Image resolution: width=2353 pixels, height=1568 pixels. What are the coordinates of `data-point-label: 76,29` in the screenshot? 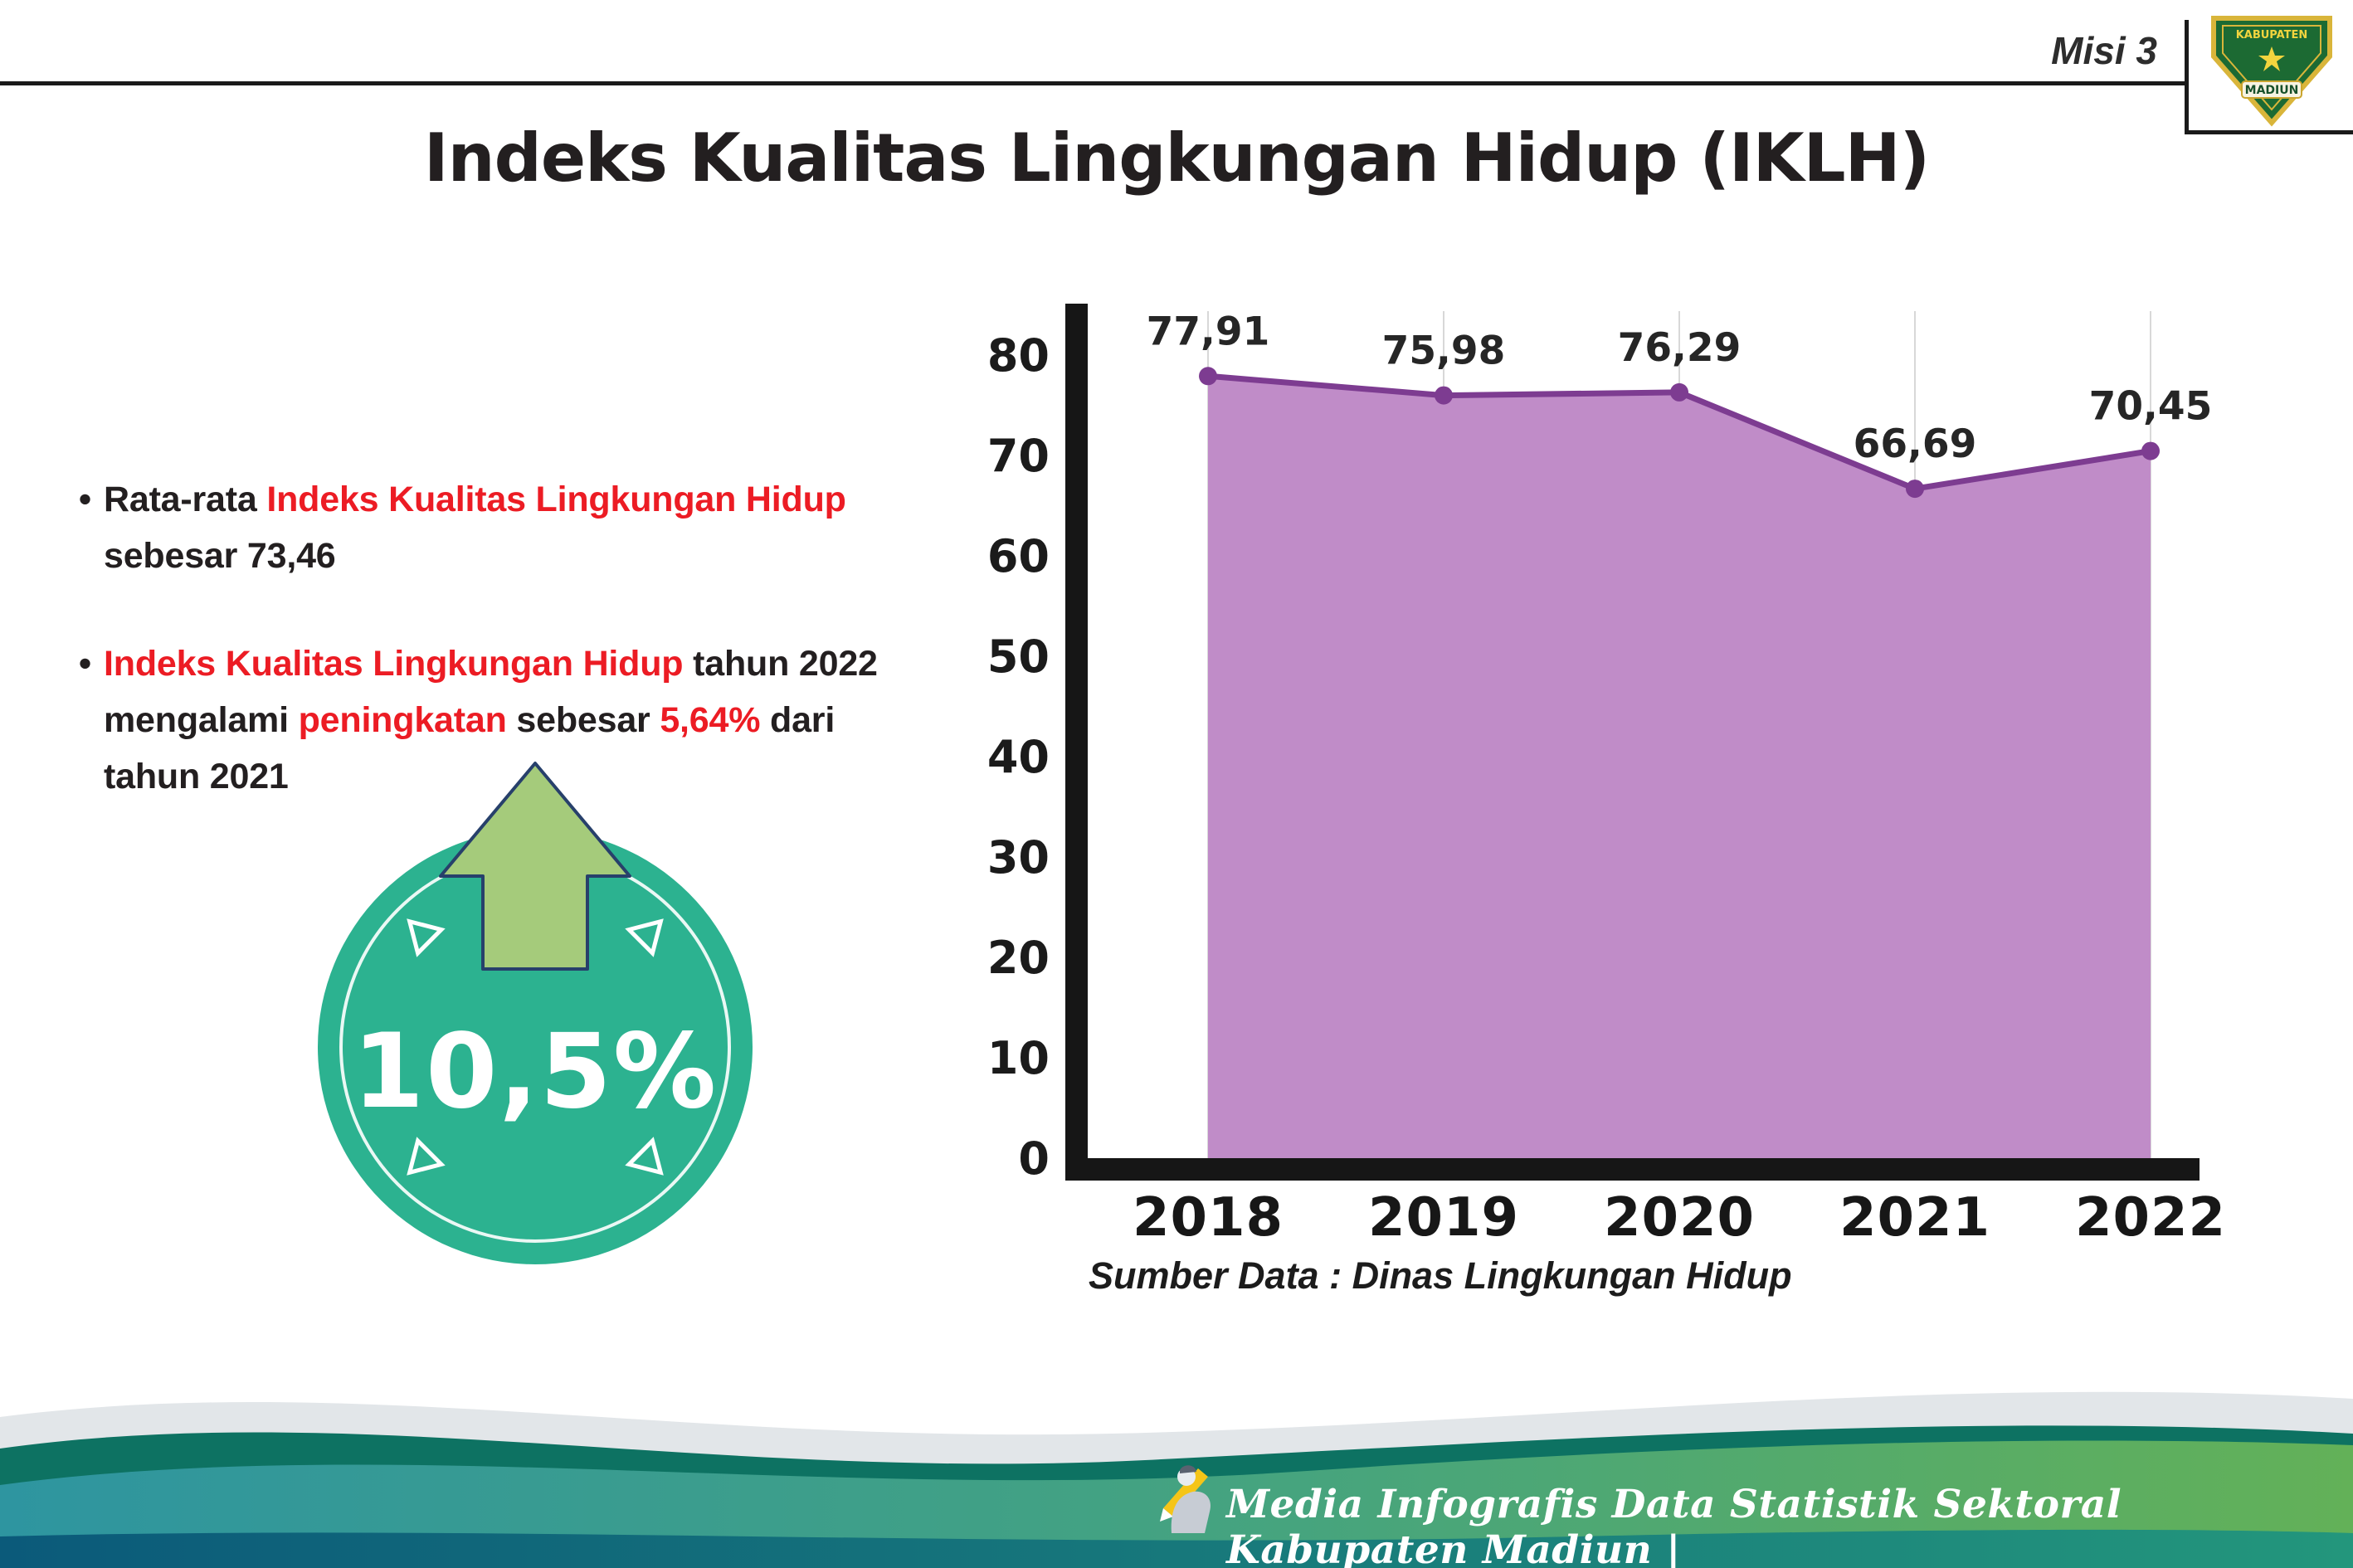 It's located at (1680, 348).